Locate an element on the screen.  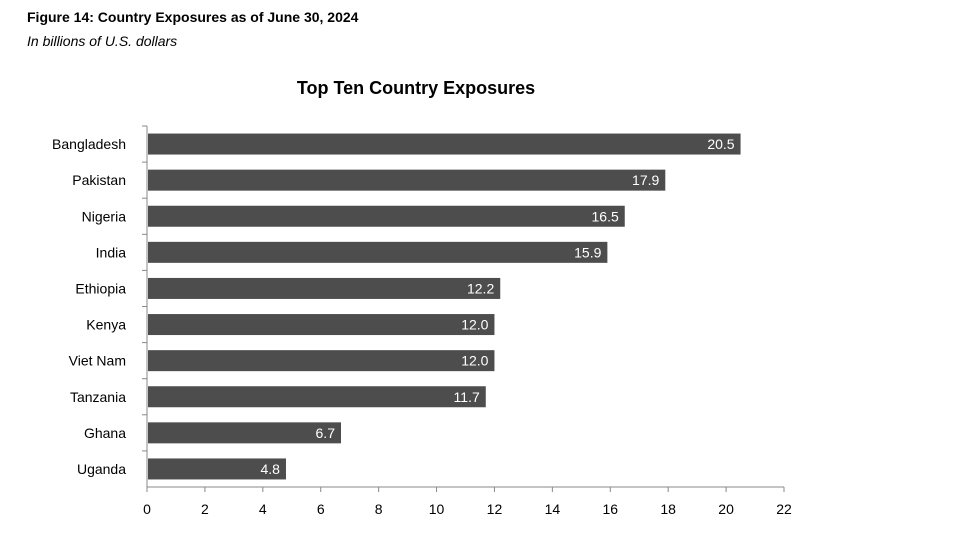
category-label: India is located at coordinates (111, 252).